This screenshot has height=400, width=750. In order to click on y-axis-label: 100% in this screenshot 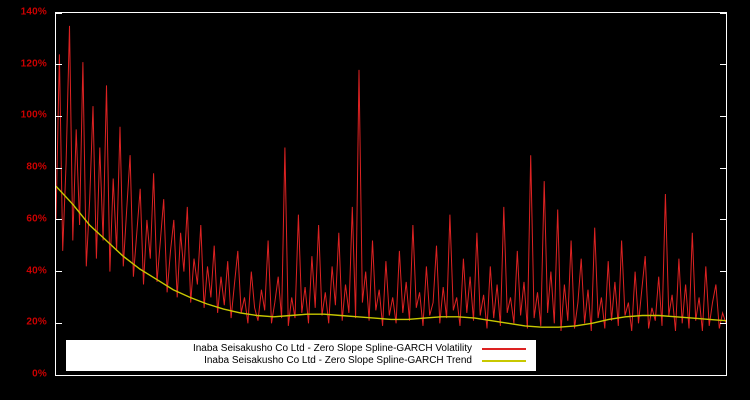, I will do `click(33, 115)`.